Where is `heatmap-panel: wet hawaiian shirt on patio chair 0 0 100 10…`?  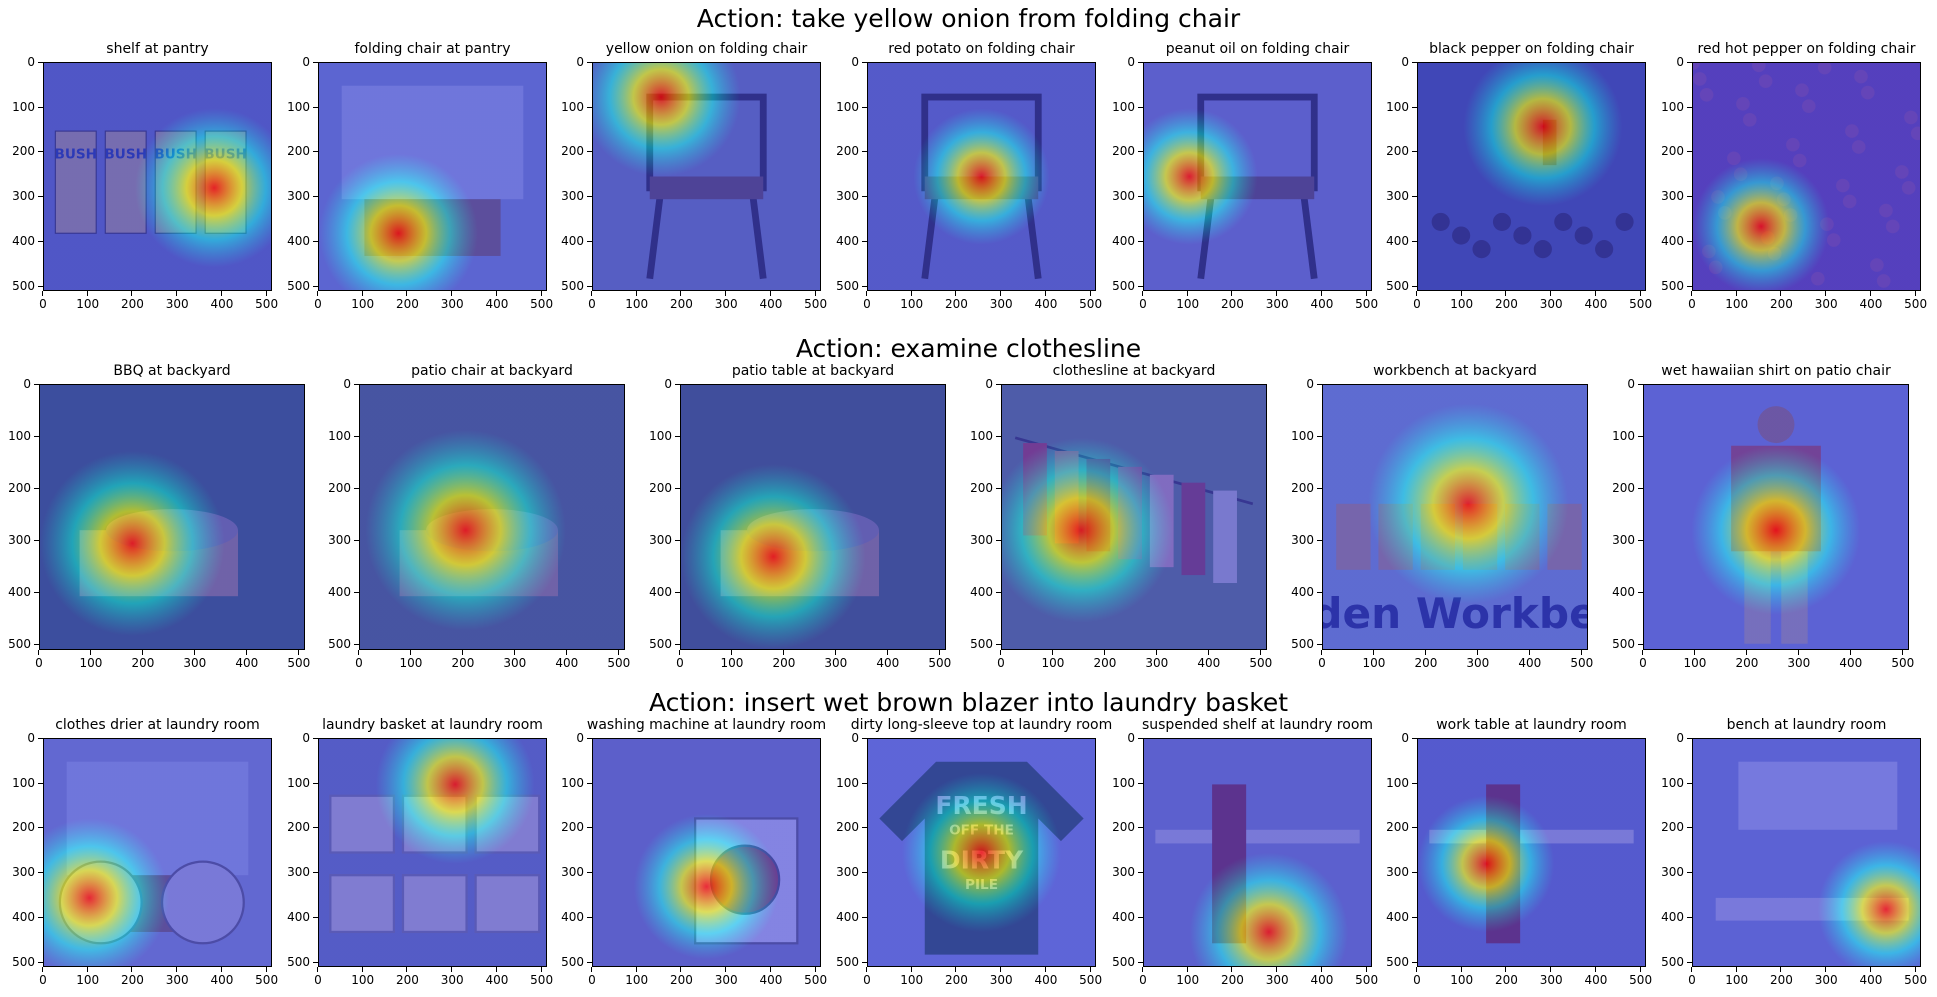
heatmap-panel: wet hawaiian shirt on patio chair 0 0 100 10… is located at coordinates (1763, 516).